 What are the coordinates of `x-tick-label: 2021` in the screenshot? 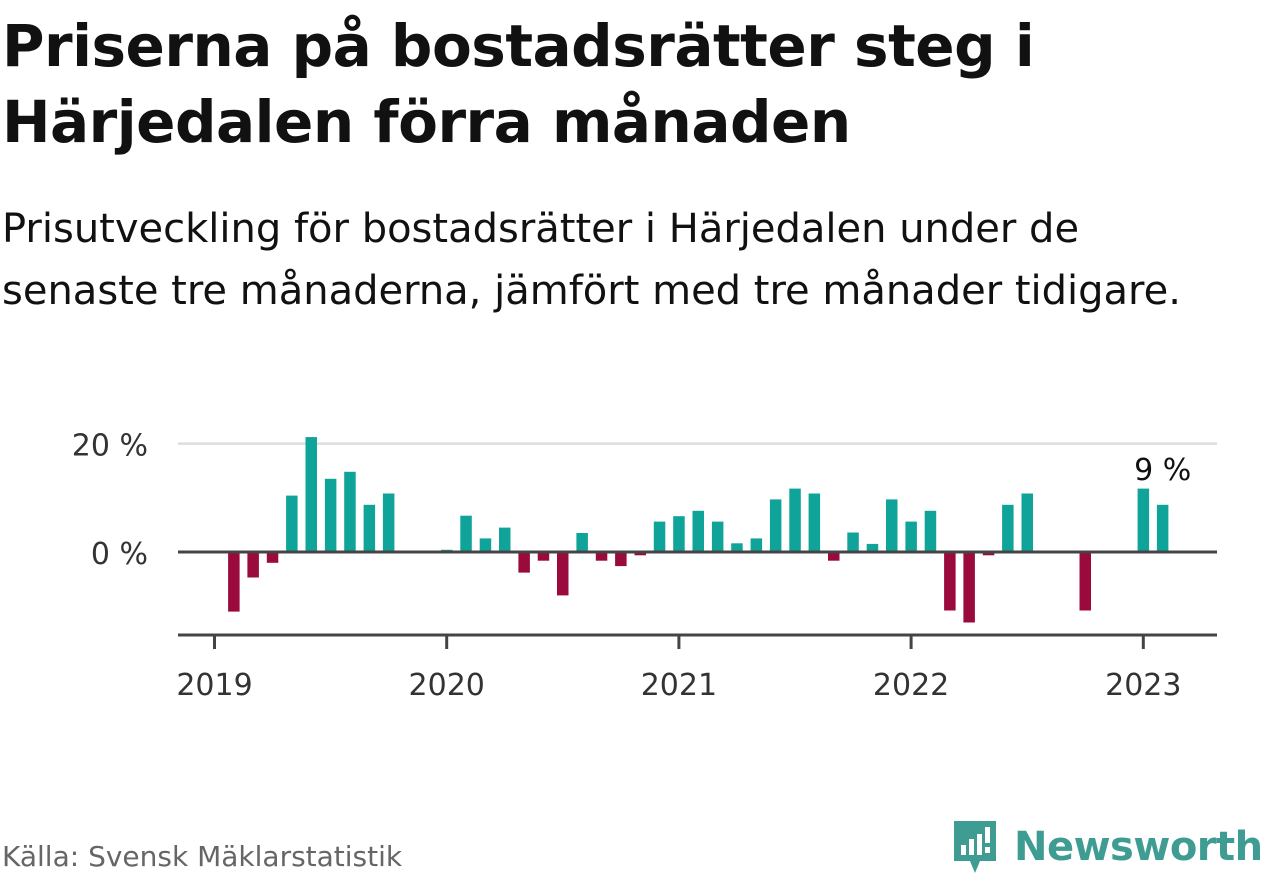 It's located at (679, 685).